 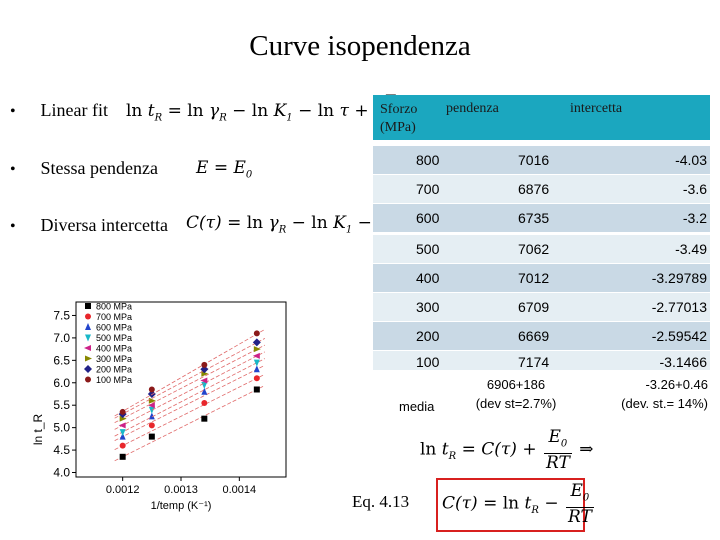 I want to click on cell-pendenza: 7016, so click(x=534, y=160).